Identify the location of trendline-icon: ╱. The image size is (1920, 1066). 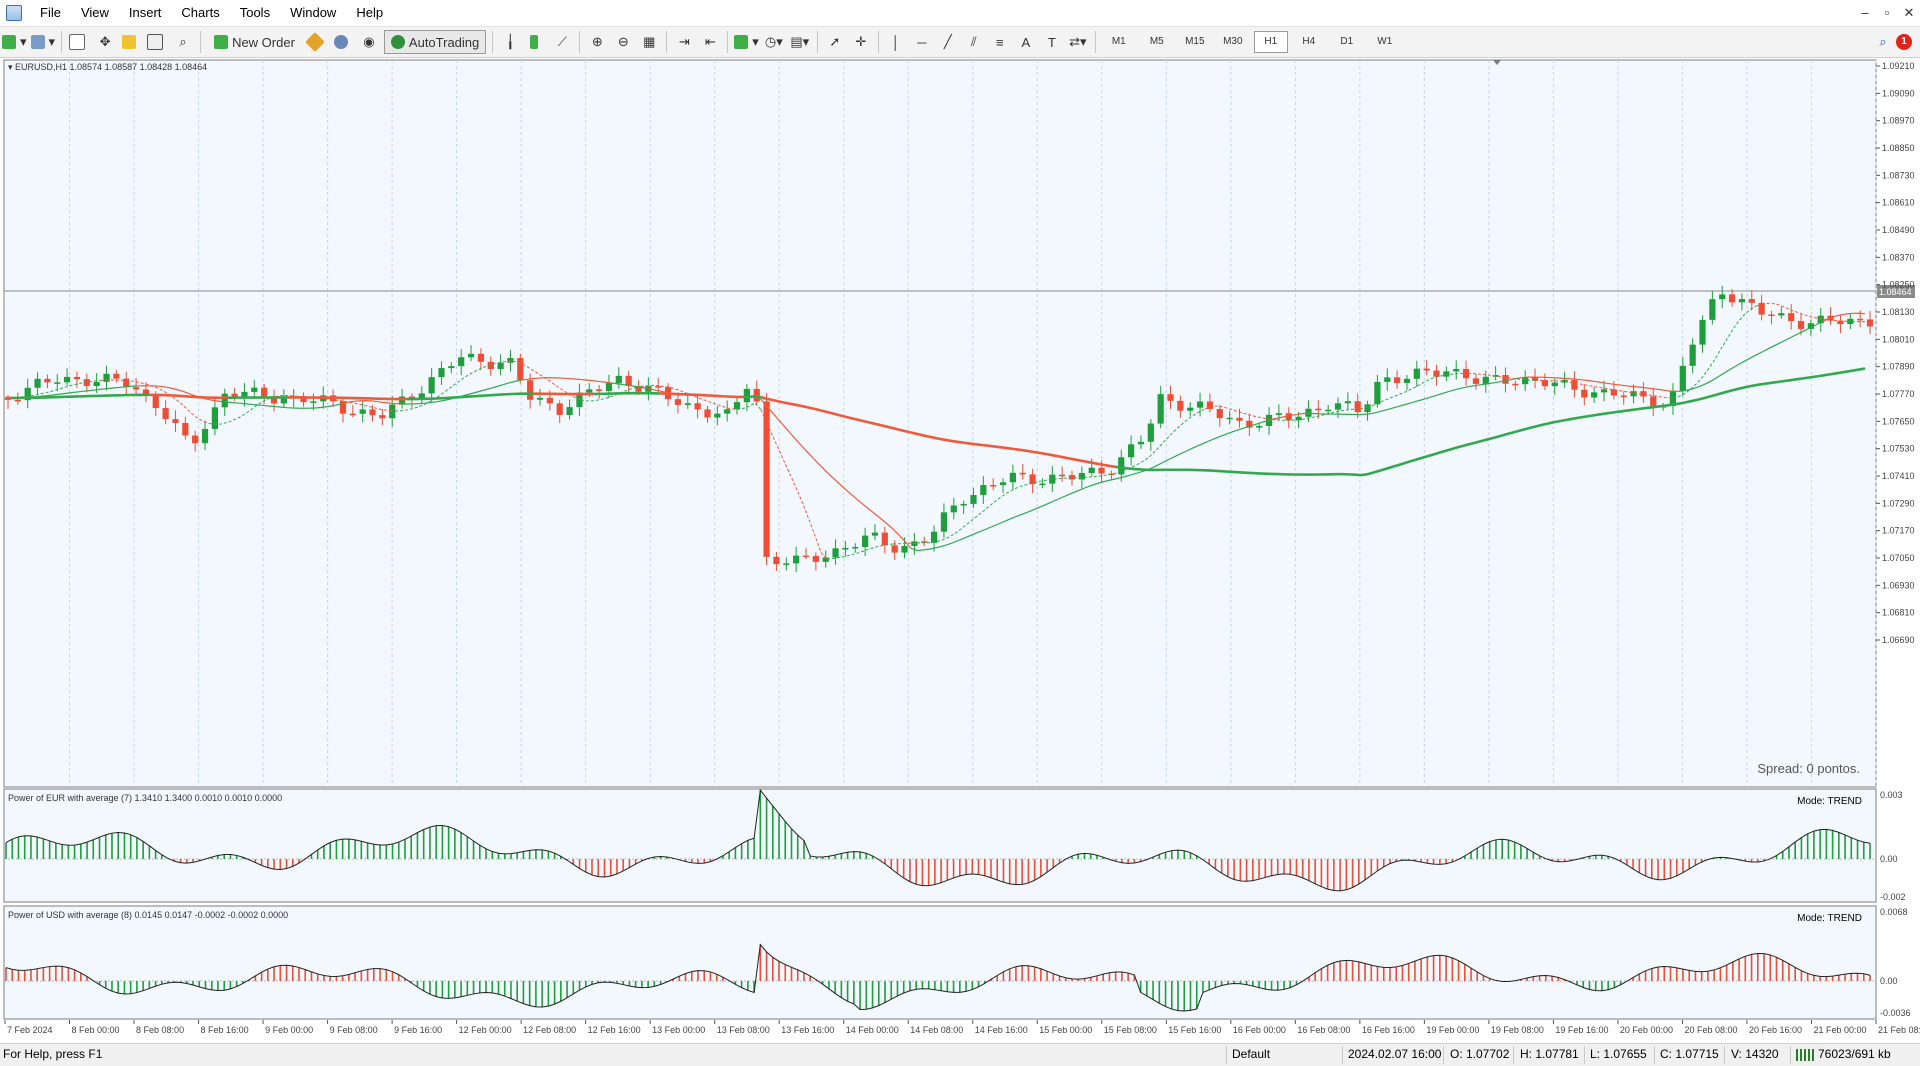
(948, 42).